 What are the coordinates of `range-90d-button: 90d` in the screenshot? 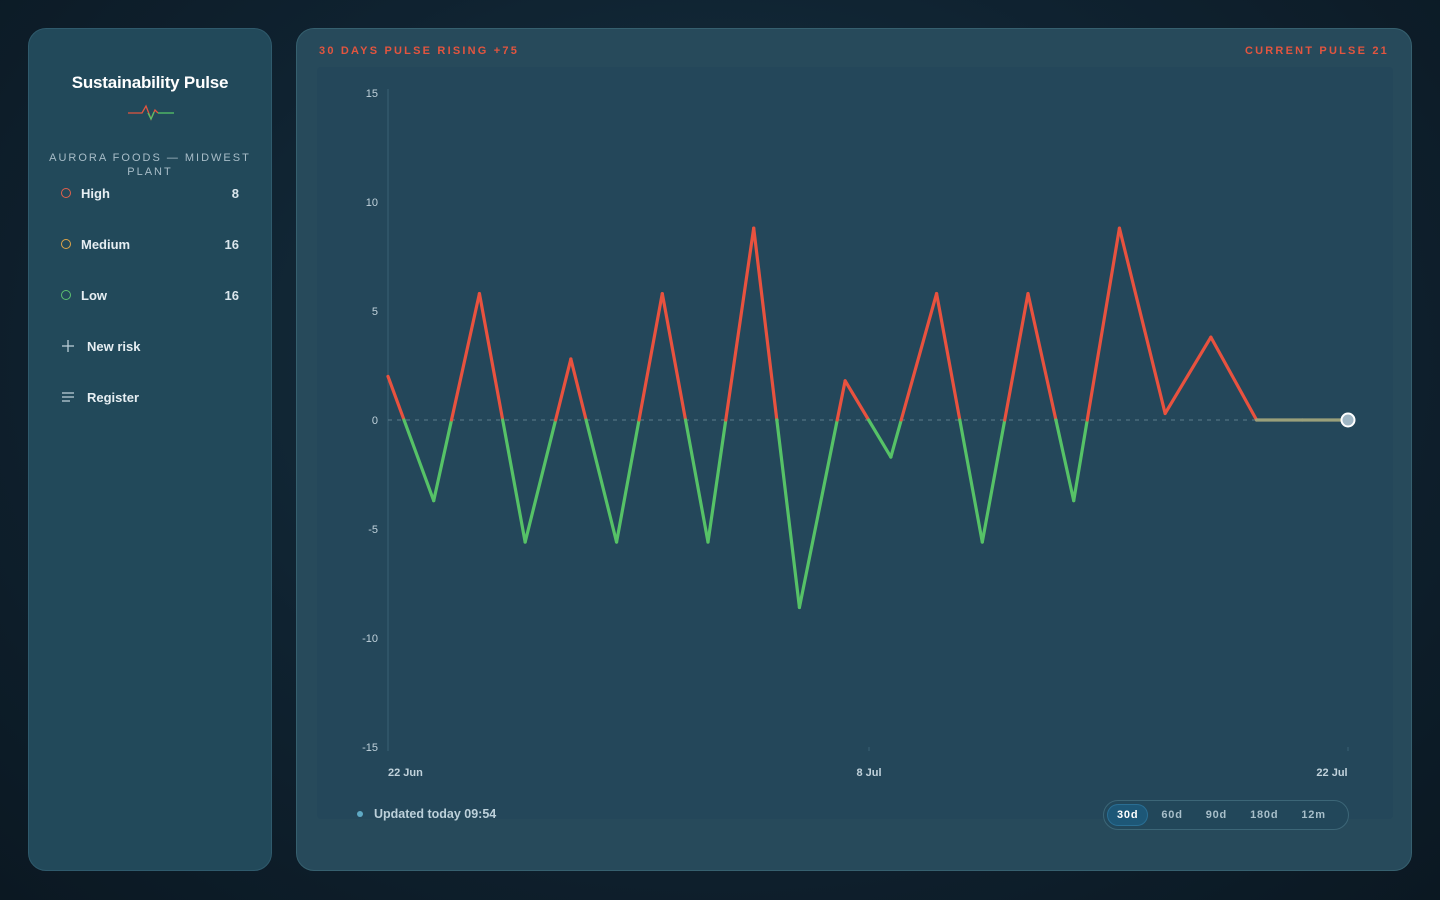 It's located at (1216, 815).